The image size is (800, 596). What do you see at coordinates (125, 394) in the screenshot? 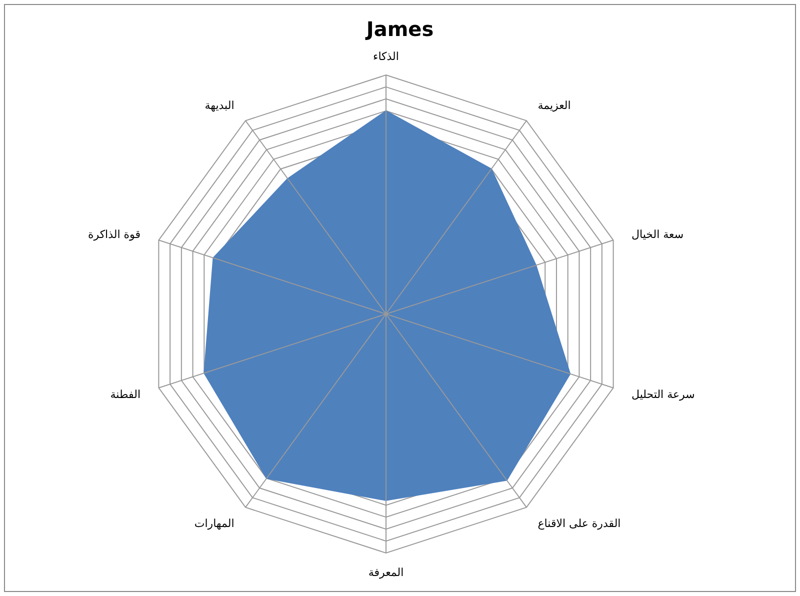
I see `spoke-label: الفطنة` at bounding box center [125, 394].